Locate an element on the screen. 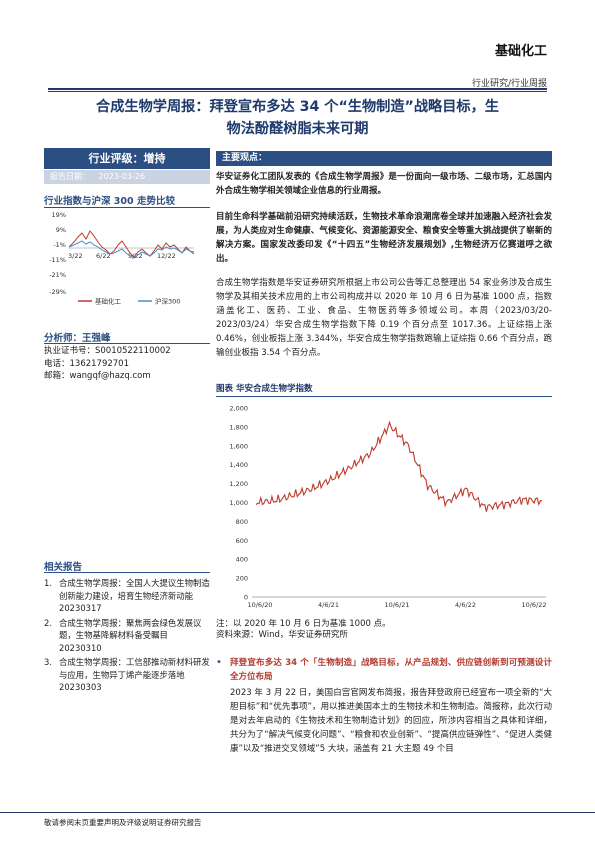 Image resolution: width=595 pixels, height=842 pixels. footer-disclaimer: 敬请参阅末页重要声明及评级说明证券研究报告 is located at coordinates (123, 822).